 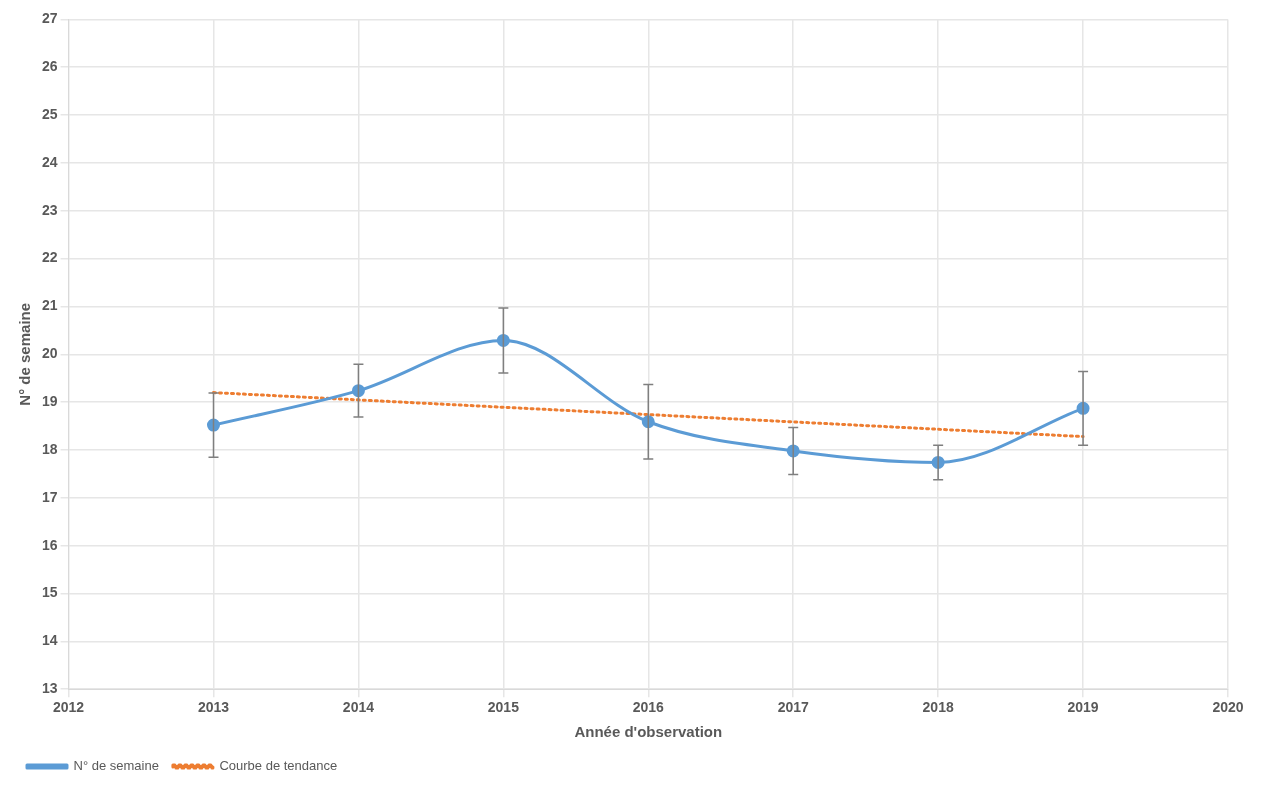 I want to click on y-tick-label: 25, so click(x=49, y=113).